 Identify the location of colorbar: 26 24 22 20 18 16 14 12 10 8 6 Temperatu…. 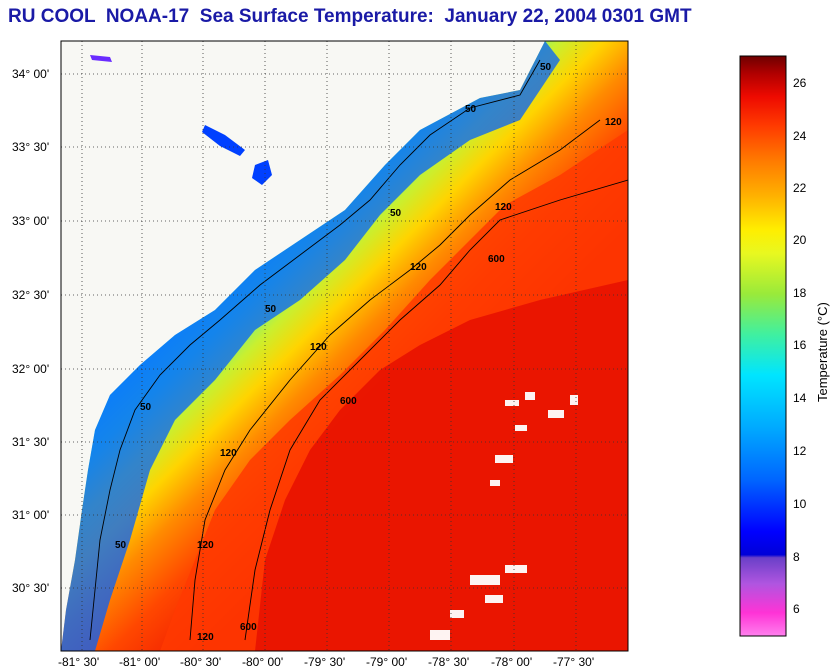
(784, 346).